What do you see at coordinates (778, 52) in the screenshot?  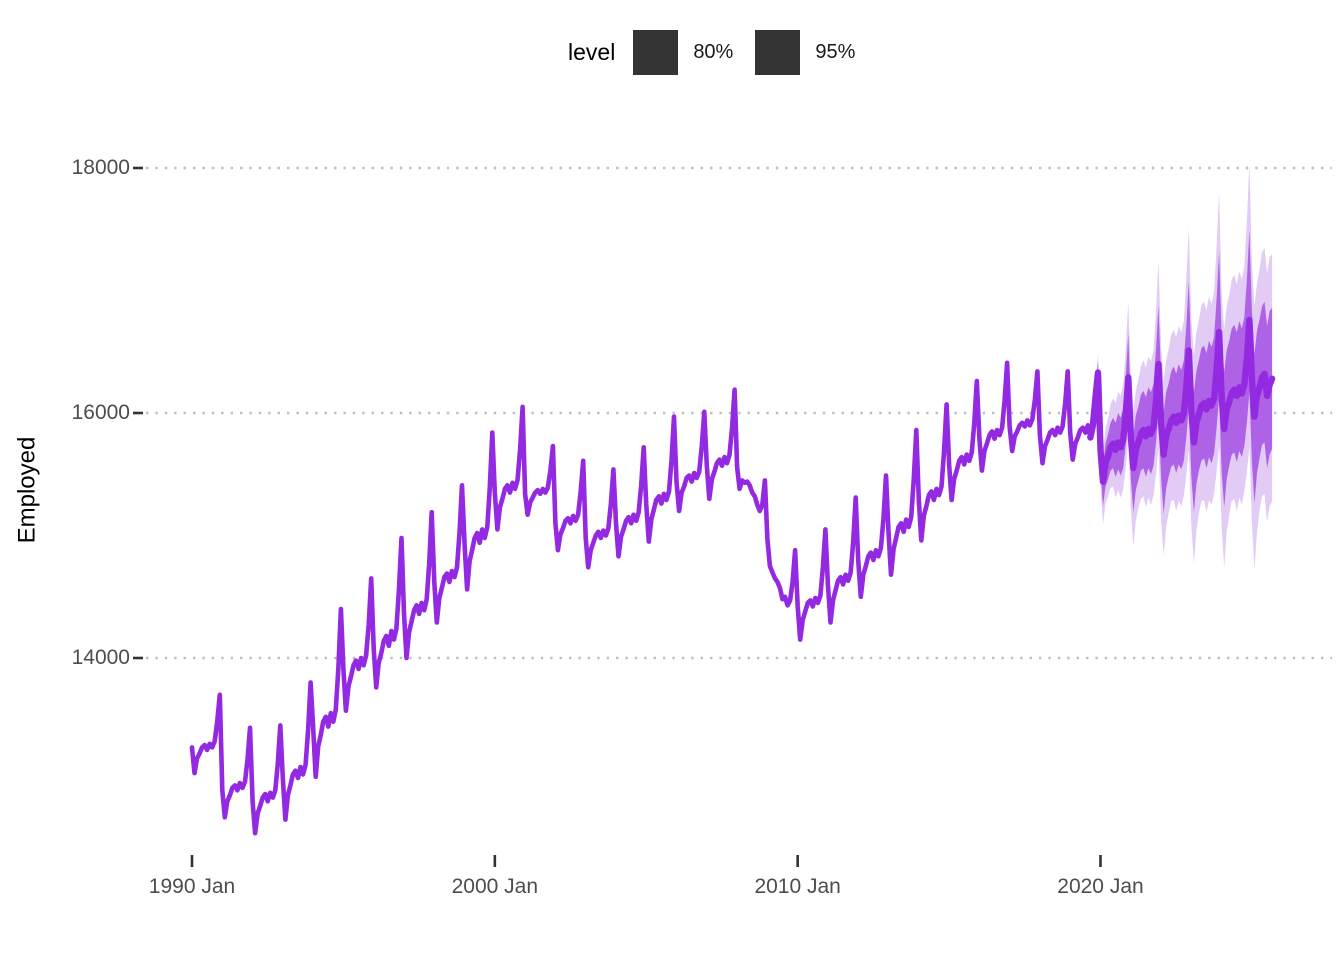 I see `legend-key-95-icon` at bounding box center [778, 52].